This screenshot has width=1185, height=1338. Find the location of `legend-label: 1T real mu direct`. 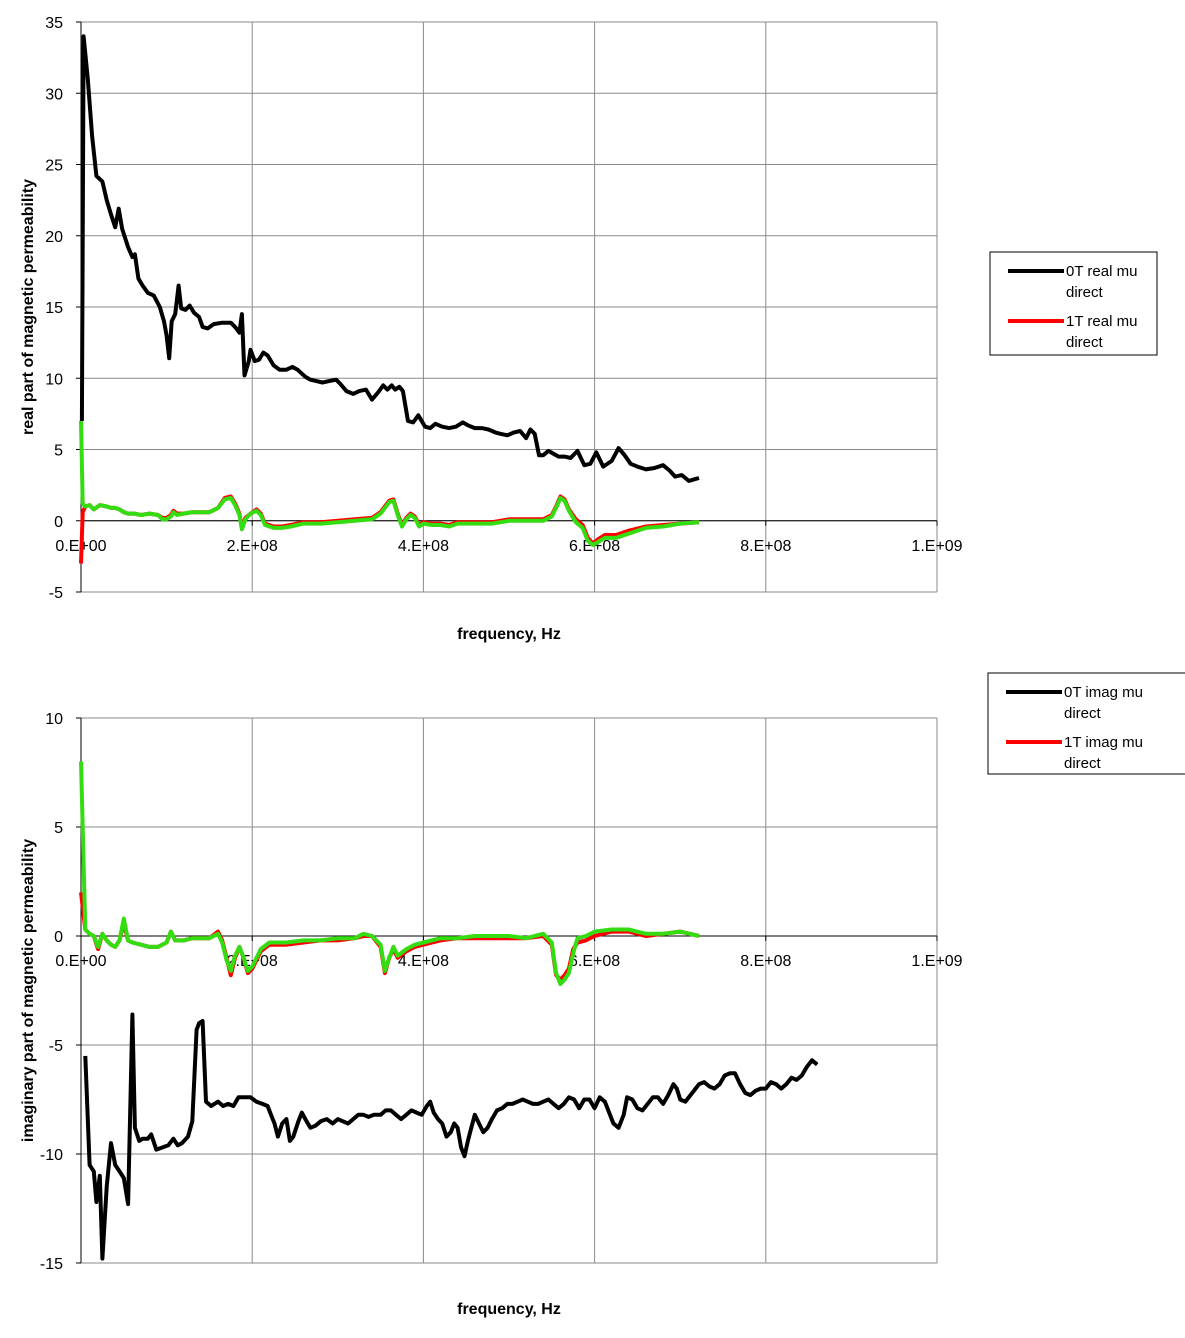

legend-label: 1T real mu direct is located at coordinates (1101, 332).